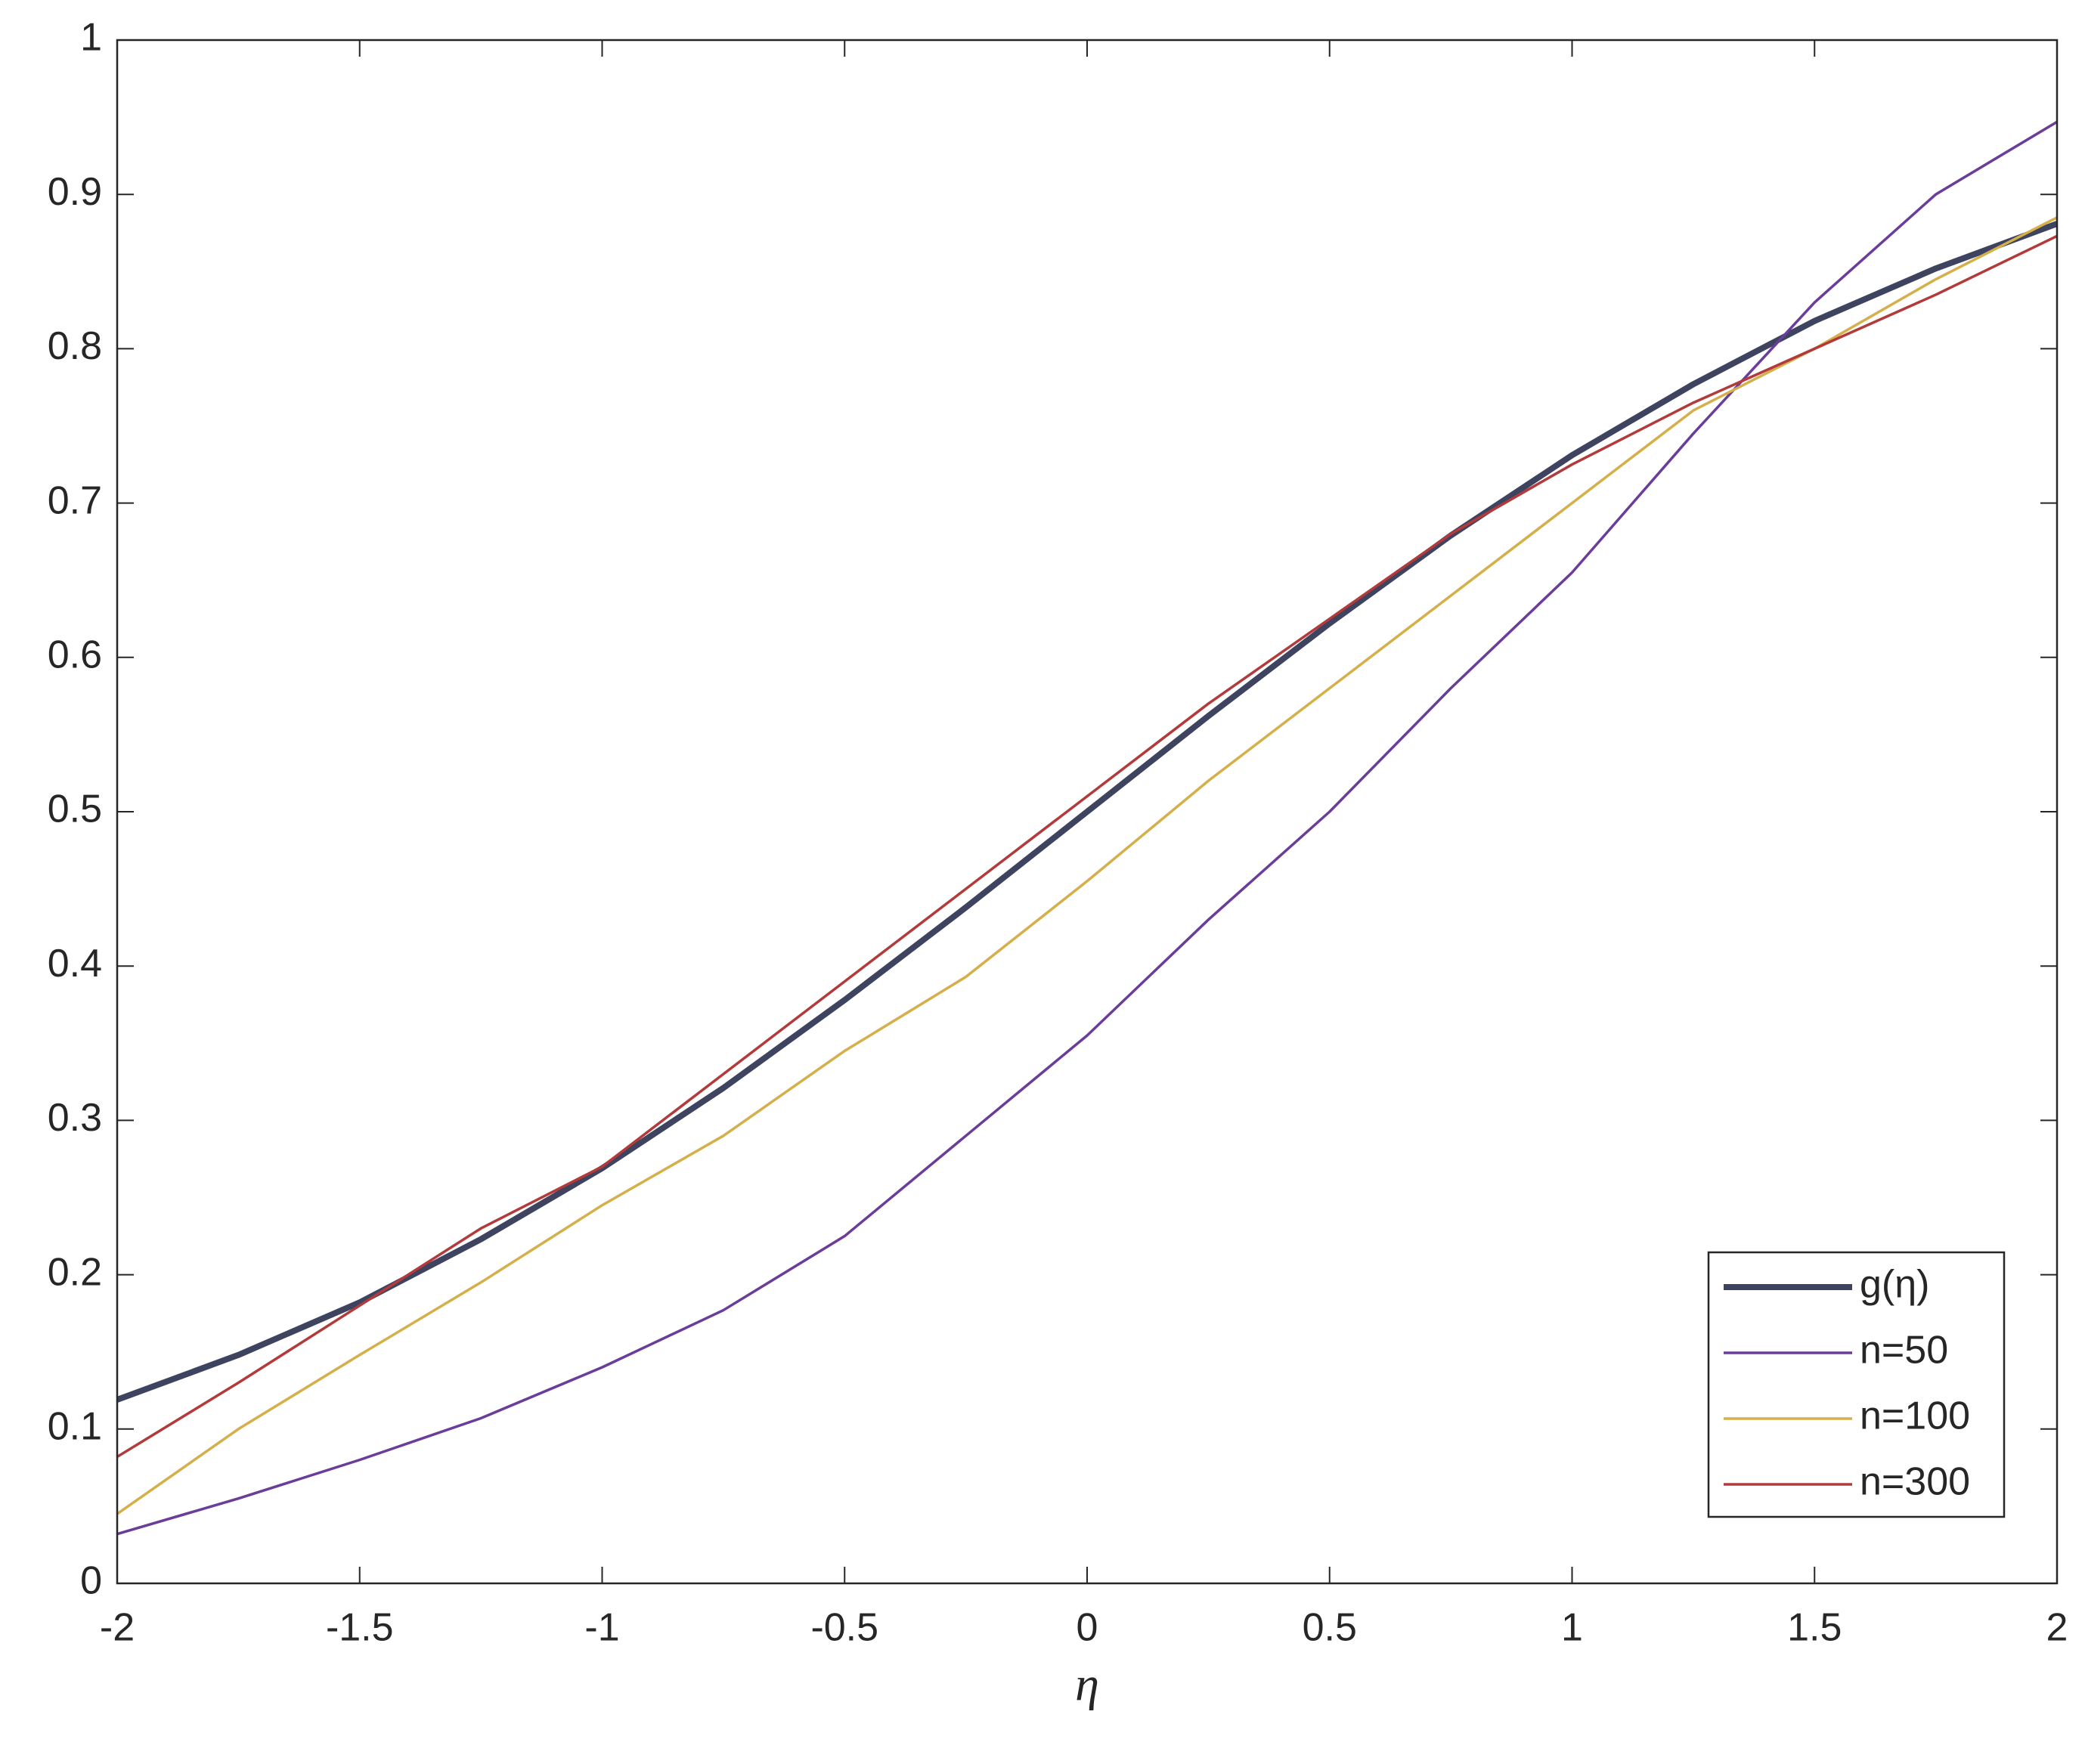 The width and height of the screenshot is (2085, 1764). I want to click on x-axis-label: η, so click(1087, 1684).